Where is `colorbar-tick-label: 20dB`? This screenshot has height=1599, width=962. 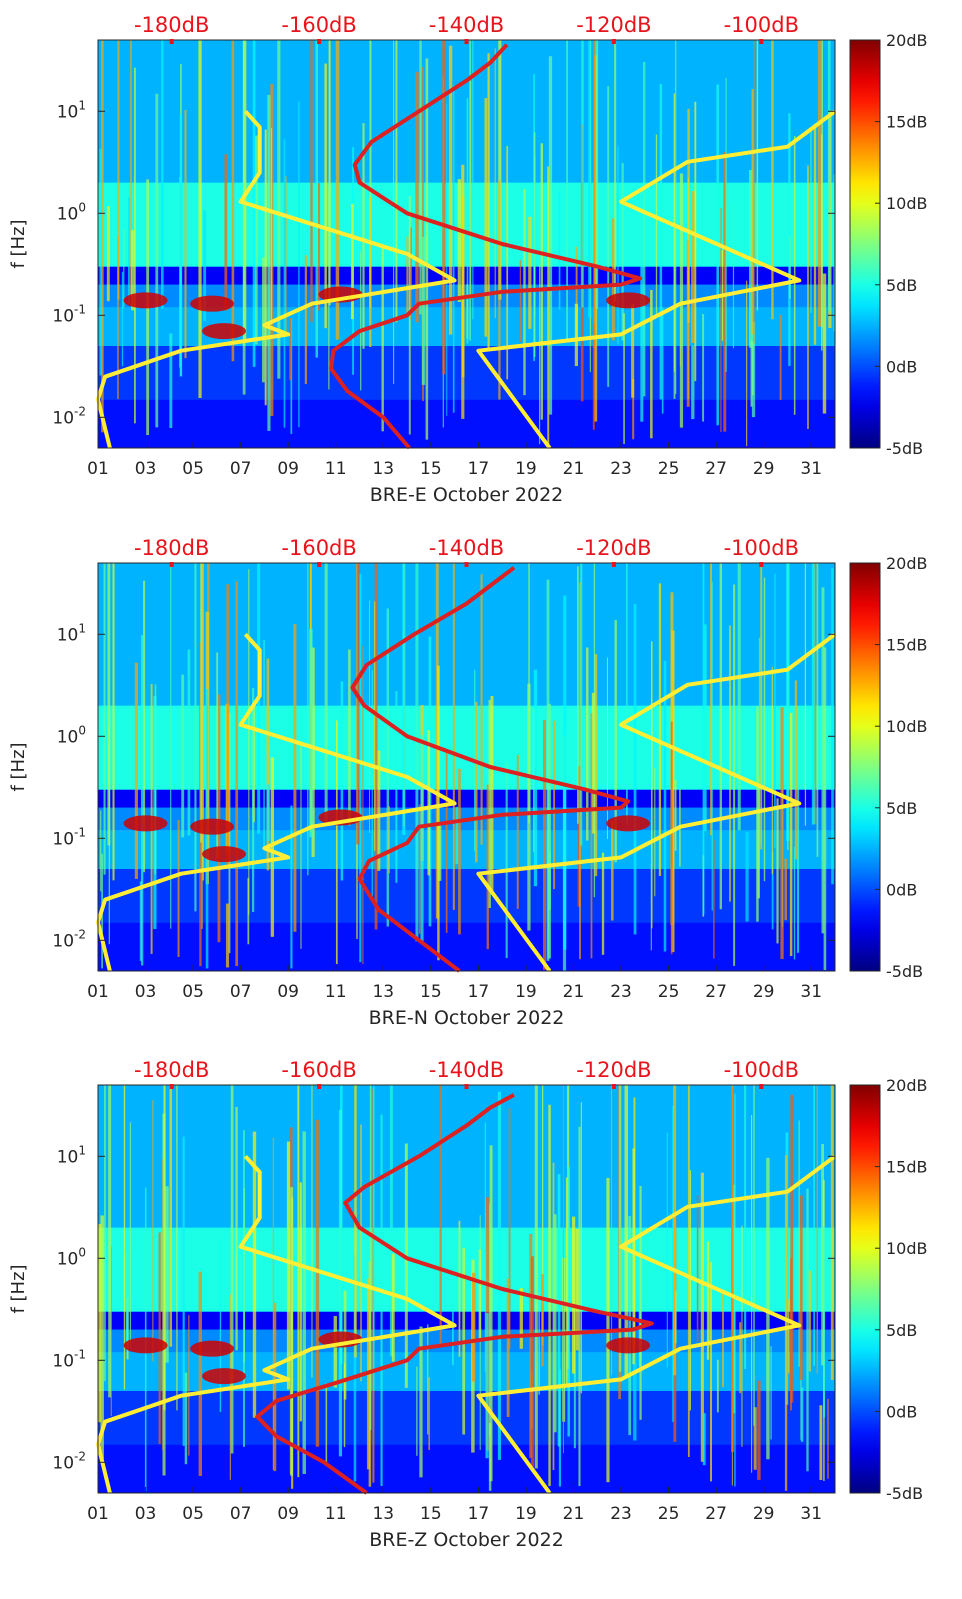 colorbar-tick-label: 20dB is located at coordinates (907, 40).